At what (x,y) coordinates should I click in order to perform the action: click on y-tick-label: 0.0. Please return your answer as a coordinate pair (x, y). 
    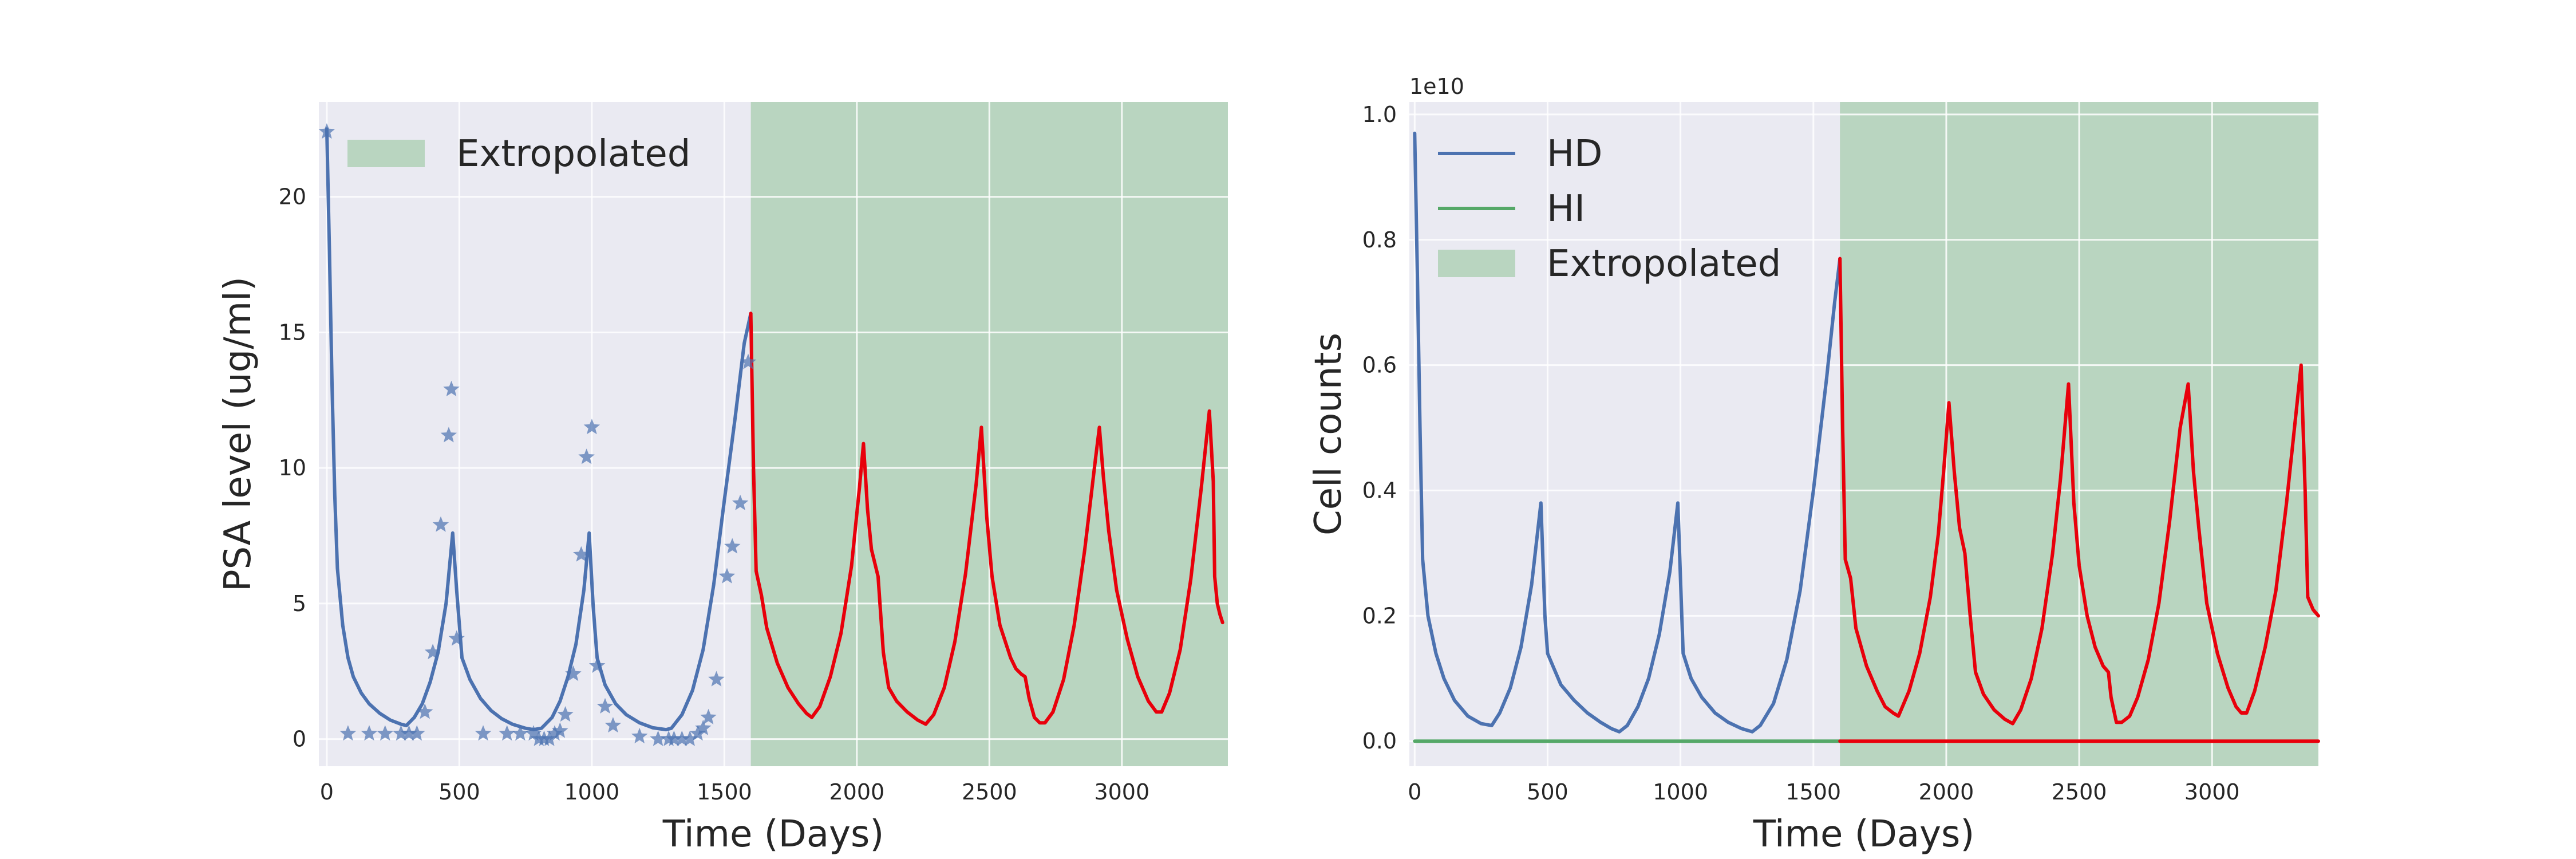
    Looking at the image, I should click on (1379, 741).